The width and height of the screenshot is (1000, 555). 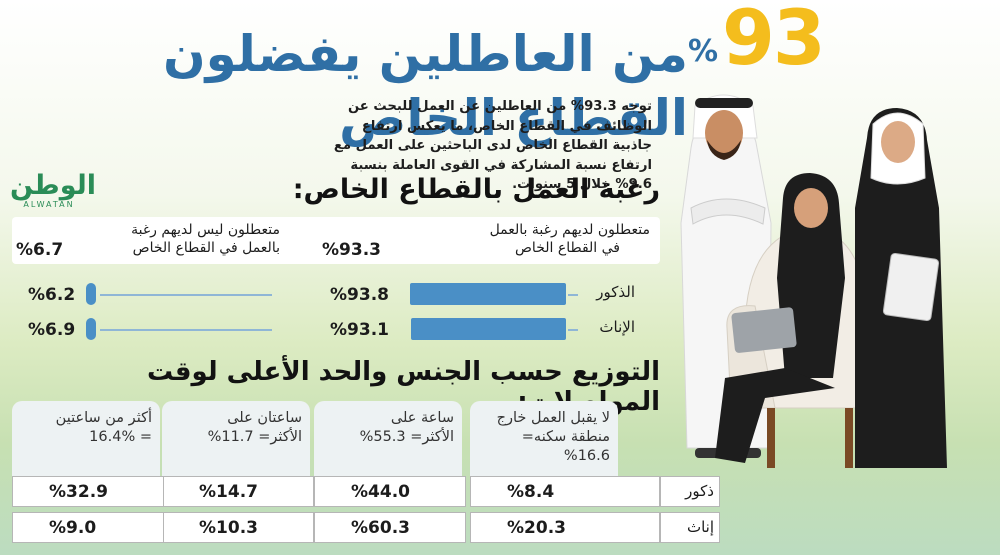 What do you see at coordinates (81, 528) in the screenshot?
I see `cell-number: 9.0` at bounding box center [81, 528].